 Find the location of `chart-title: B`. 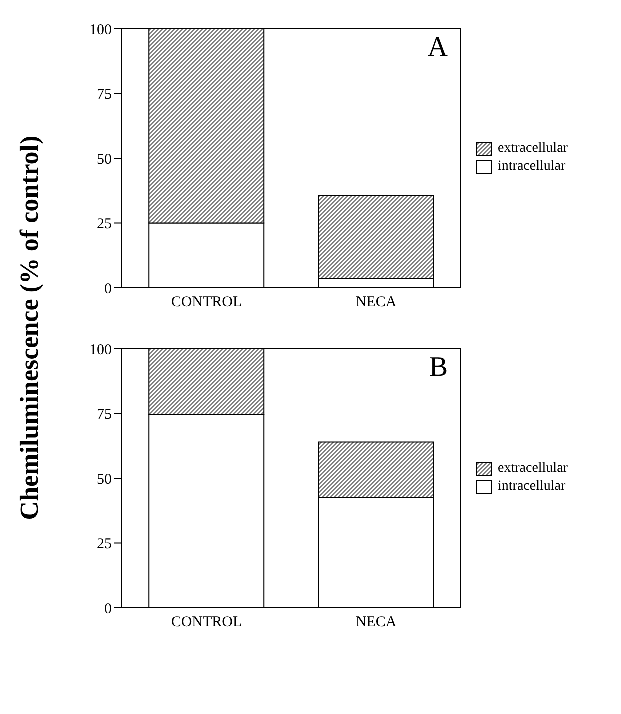

chart-title: B is located at coordinates (438, 368).